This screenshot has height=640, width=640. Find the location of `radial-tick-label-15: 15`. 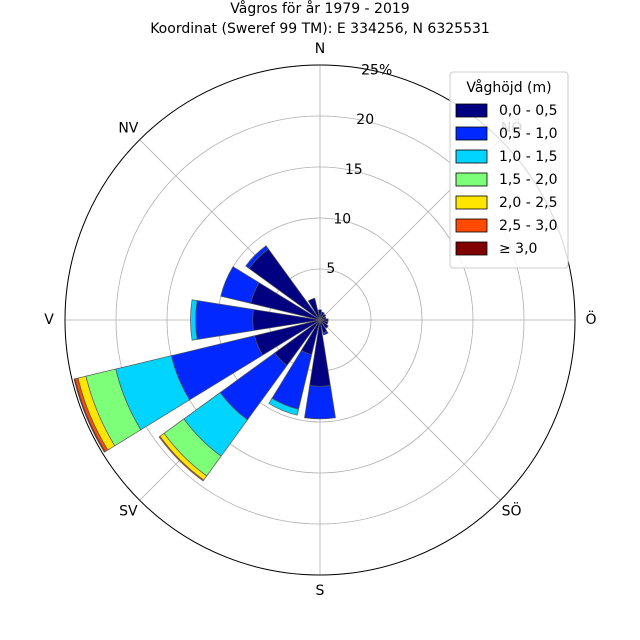

radial-tick-label-15: 15 is located at coordinates (354, 170).